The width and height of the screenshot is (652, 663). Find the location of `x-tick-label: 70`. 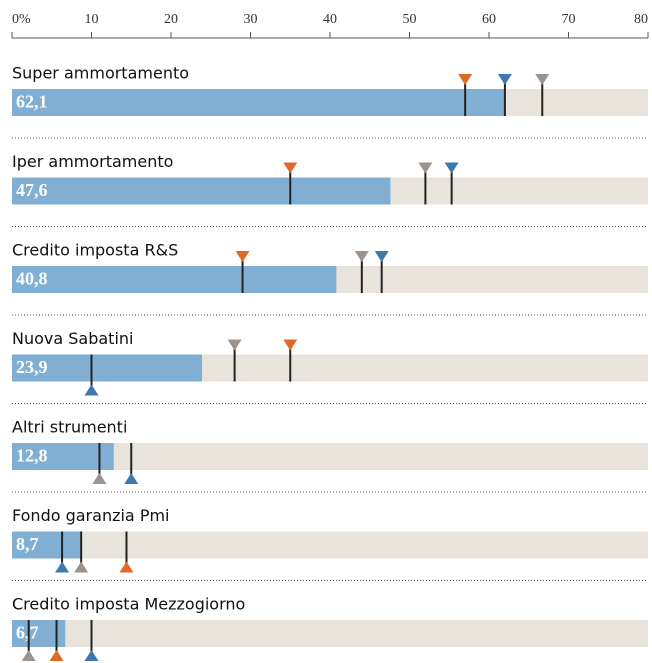

x-tick-label: 70 is located at coordinates (569, 19).